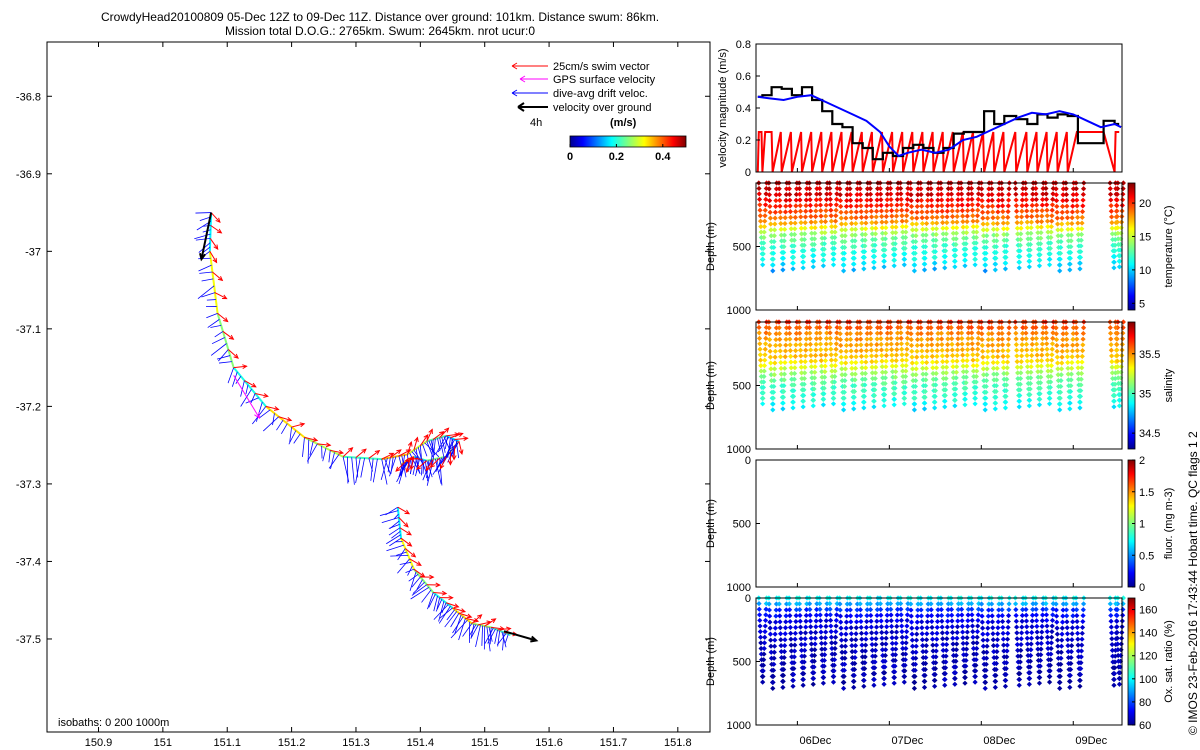 This screenshot has height=750, width=1200. What do you see at coordinates (1142, 588) in the screenshot?
I see `colorbar-tick-label: 0` at bounding box center [1142, 588].